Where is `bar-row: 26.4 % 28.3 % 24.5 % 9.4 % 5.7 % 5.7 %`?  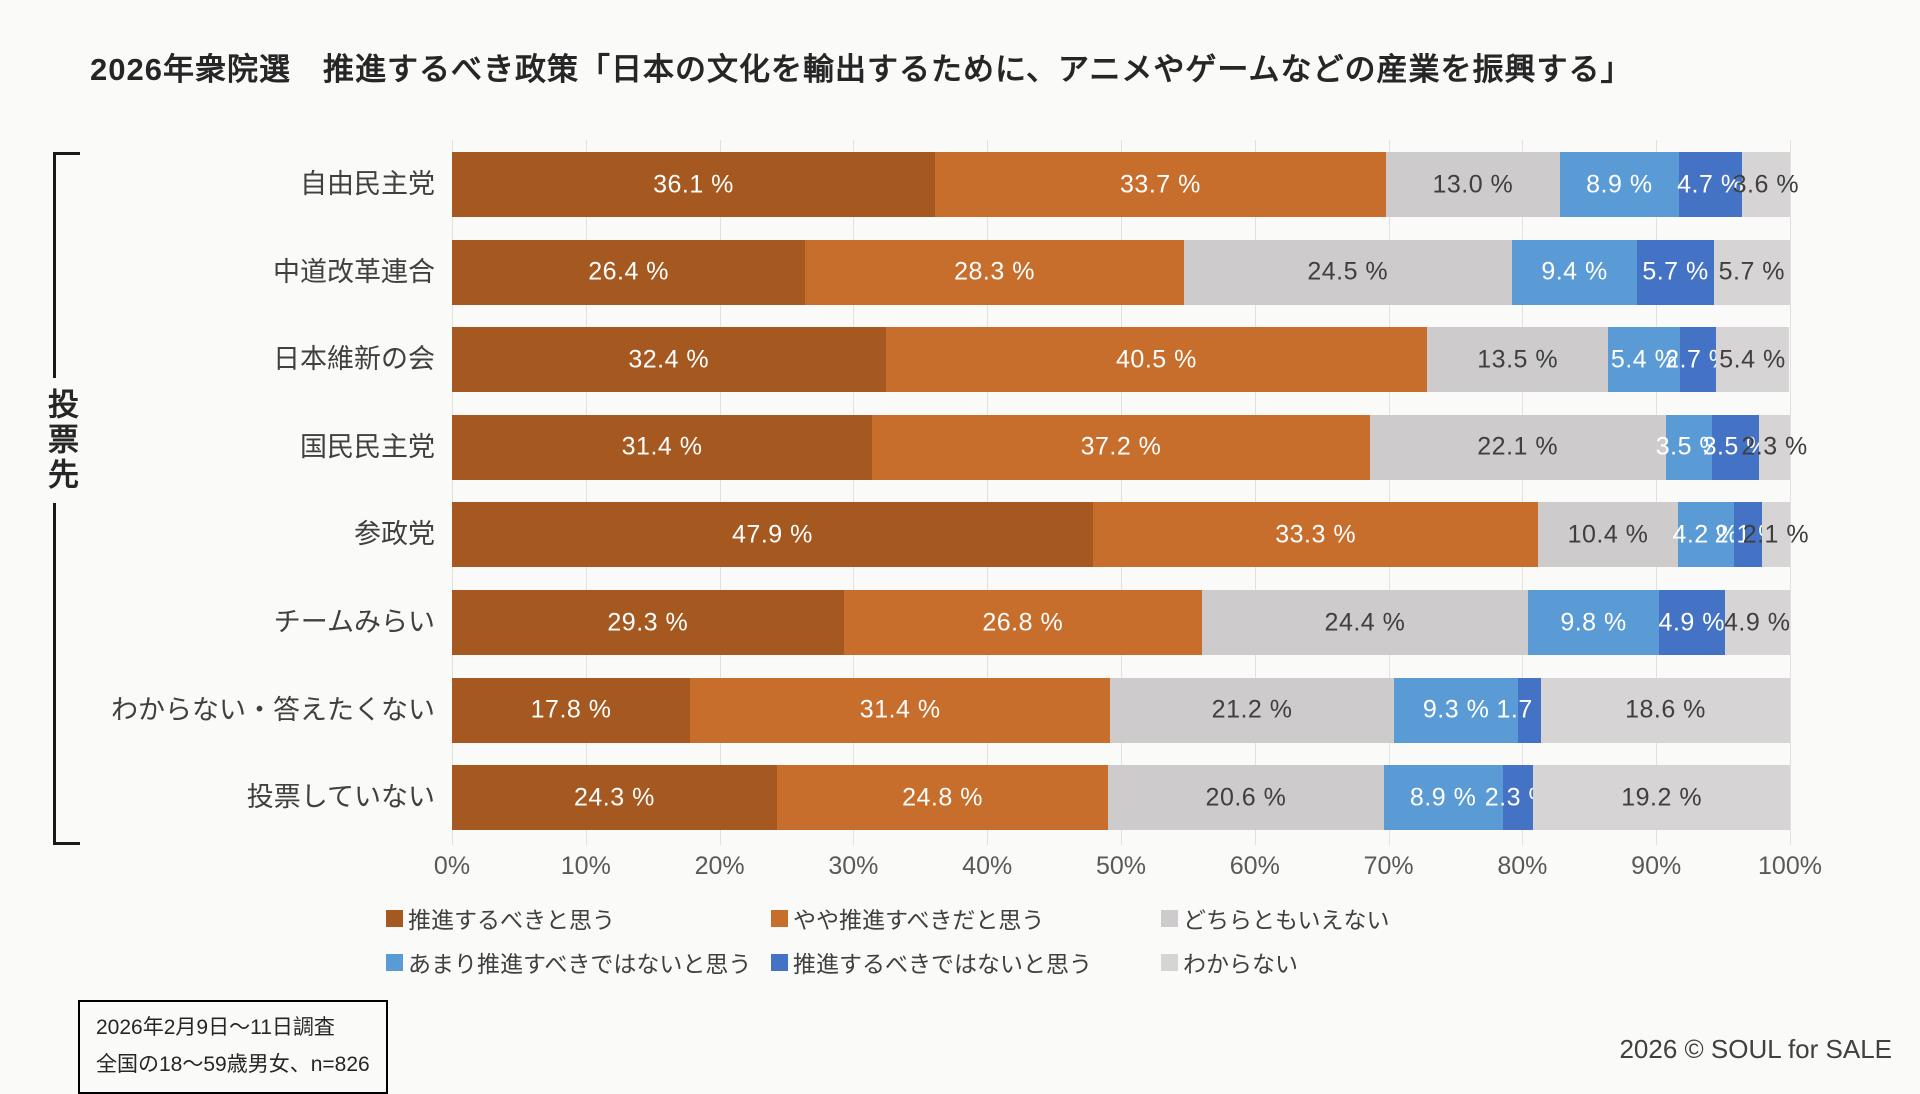
bar-row: 26.4 % 28.3 % 24.5 % 9.4 % 5.7 % 5.7 % is located at coordinates (1121, 272).